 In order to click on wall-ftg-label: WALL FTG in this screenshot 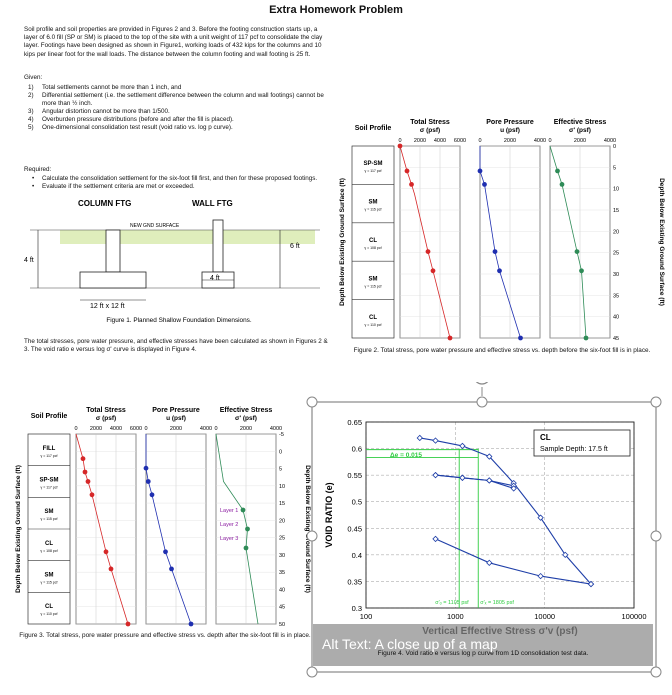, I will do `click(212, 203)`.